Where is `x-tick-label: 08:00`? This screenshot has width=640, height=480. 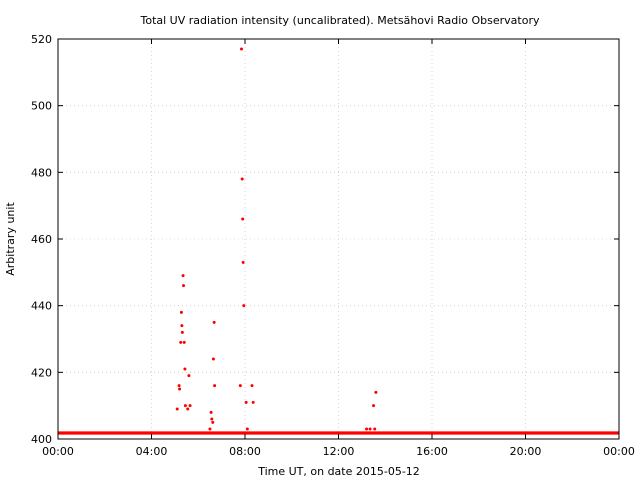
x-tick-label: 08:00 is located at coordinates (245, 451).